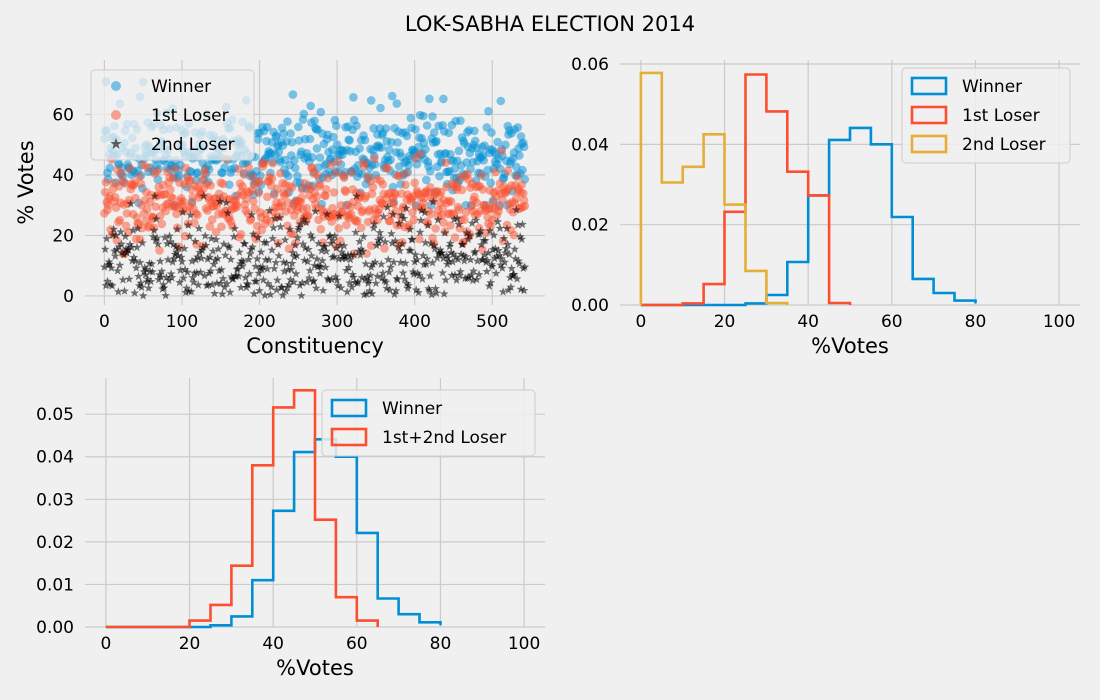 This screenshot has height=700, width=1100. What do you see at coordinates (63, 176) in the screenshot?
I see `y-tick-label: 40` at bounding box center [63, 176].